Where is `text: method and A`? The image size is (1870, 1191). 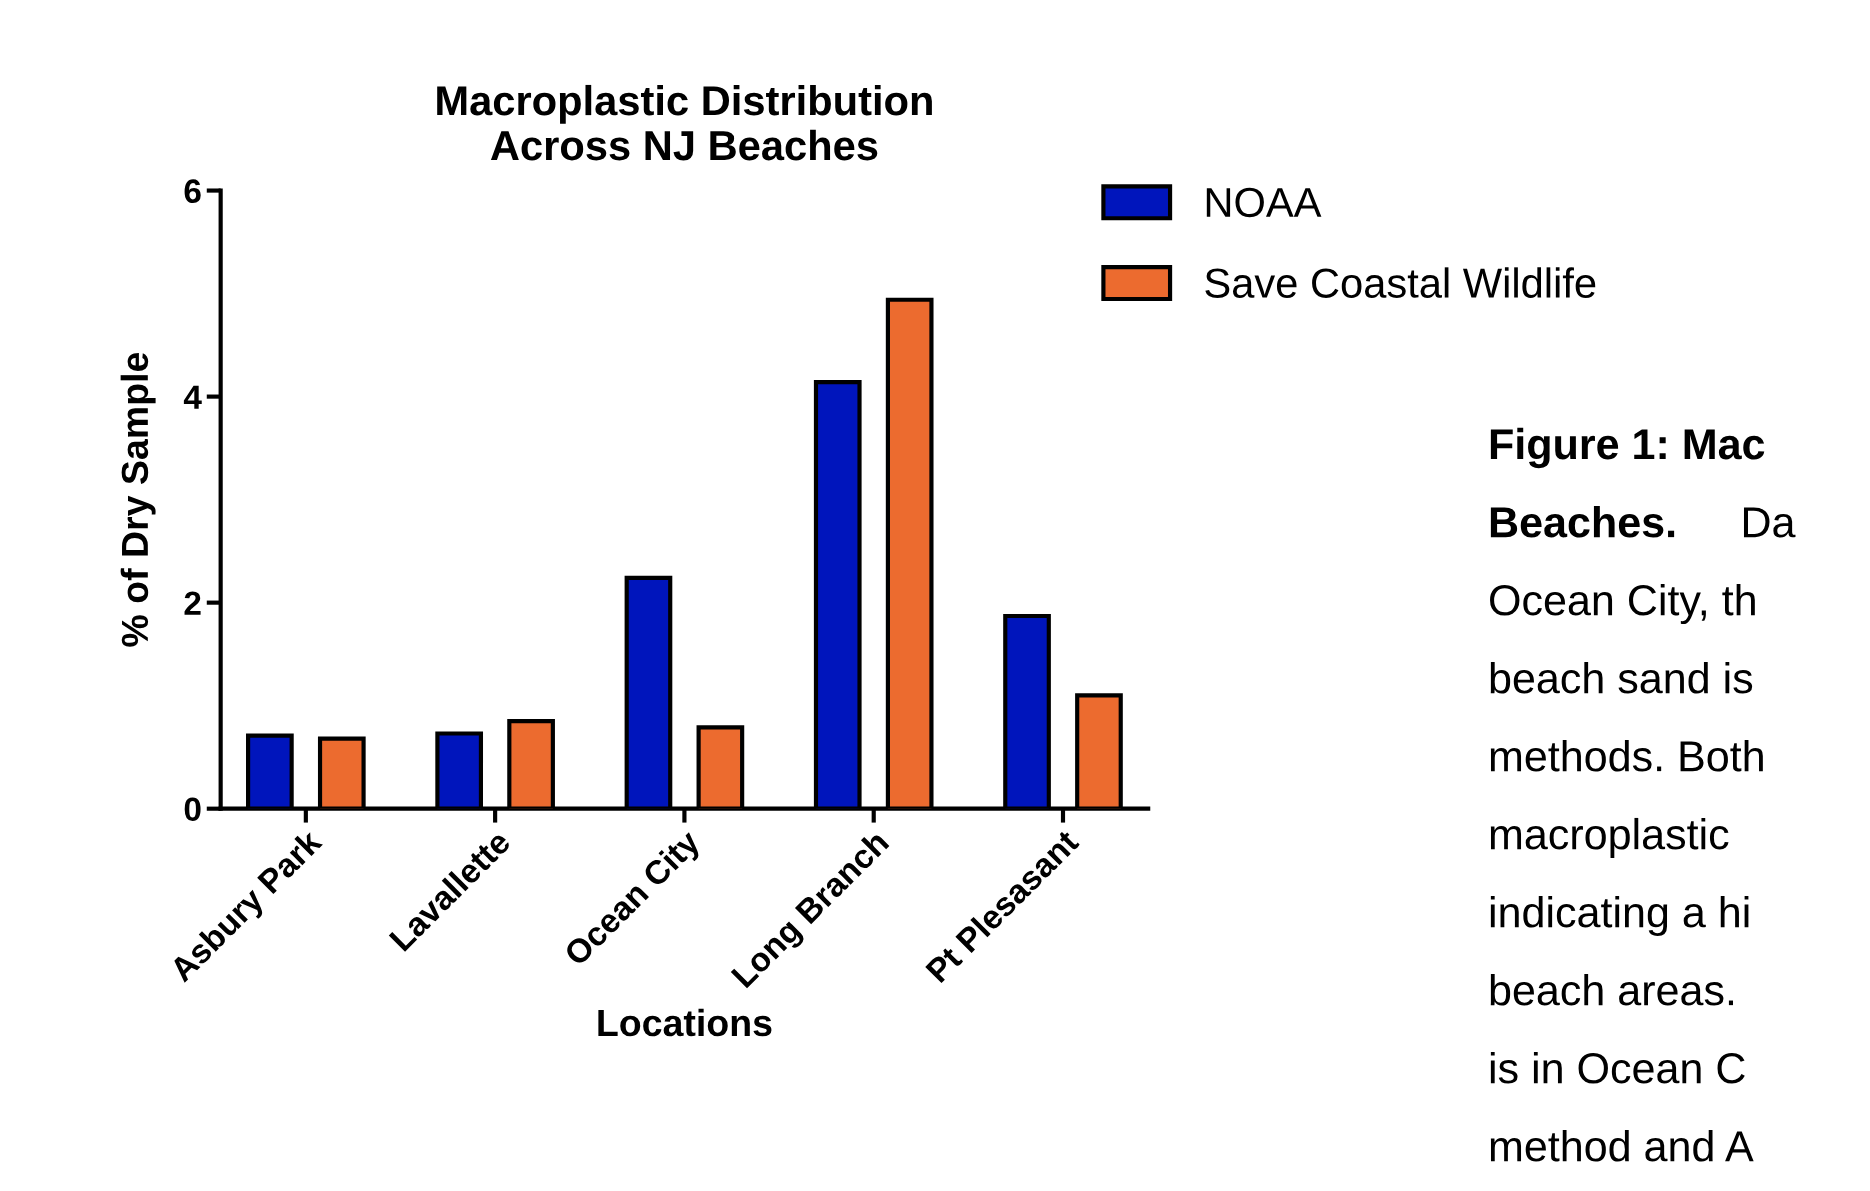 text: method and A is located at coordinates (1622, 1145).